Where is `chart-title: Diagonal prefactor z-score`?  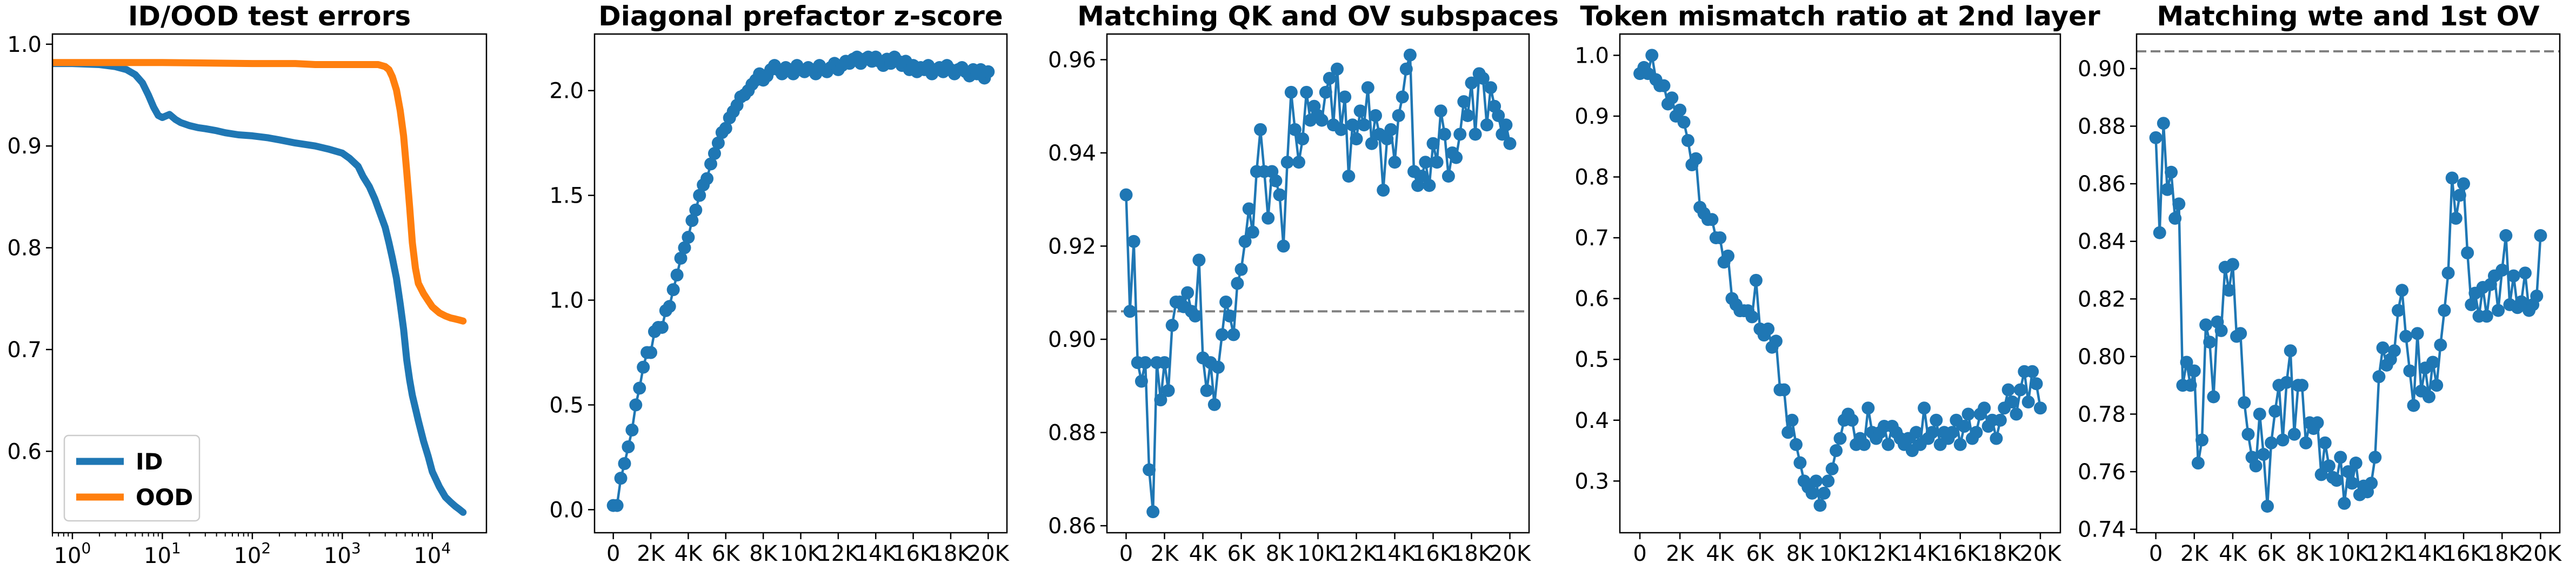 chart-title: Diagonal prefactor z-score is located at coordinates (800, 16).